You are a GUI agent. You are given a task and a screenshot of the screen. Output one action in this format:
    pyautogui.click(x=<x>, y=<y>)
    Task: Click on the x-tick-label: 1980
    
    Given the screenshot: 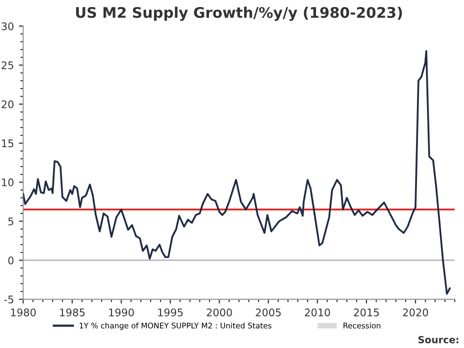 What is the action you would take?
    pyautogui.click(x=23, y=312)
    